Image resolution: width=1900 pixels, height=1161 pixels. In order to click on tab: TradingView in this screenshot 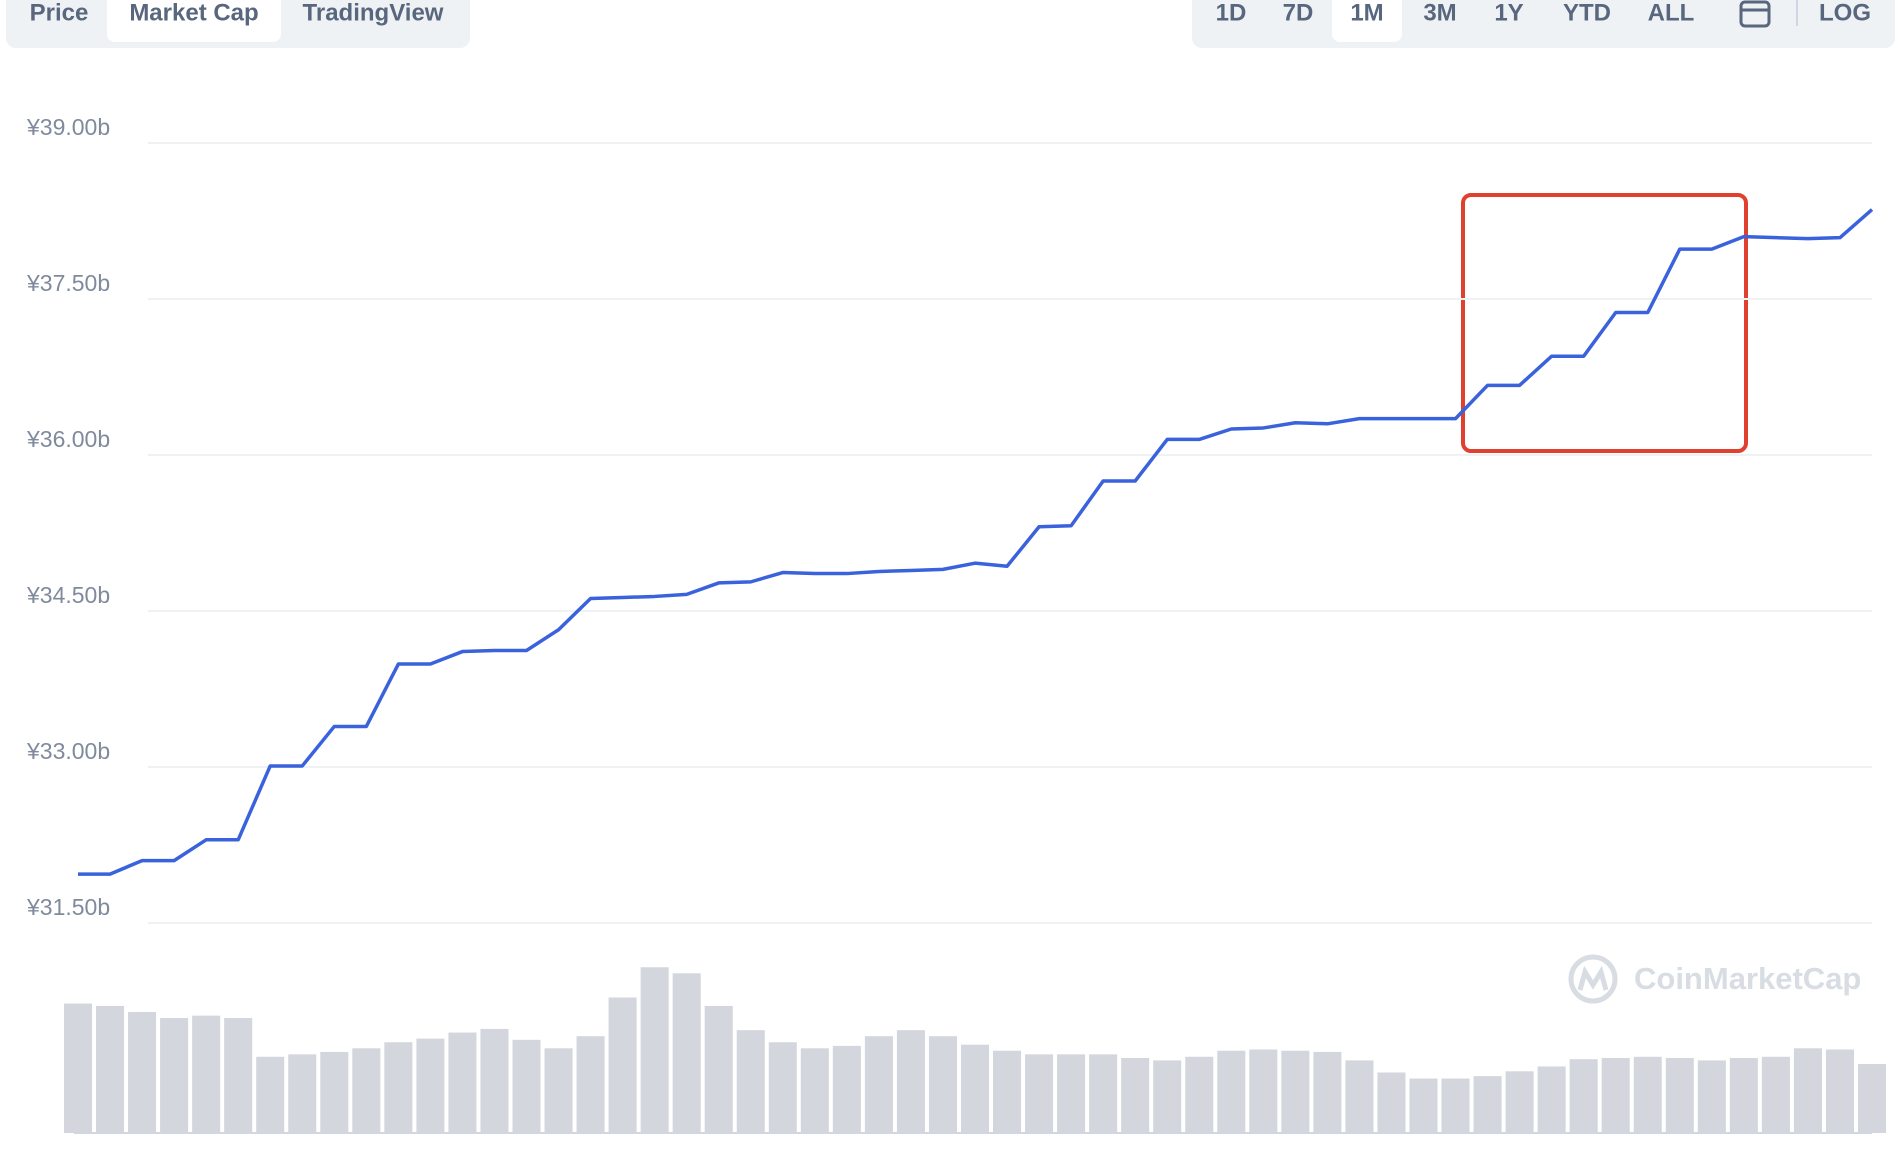, I will do `click(373, 13)`.